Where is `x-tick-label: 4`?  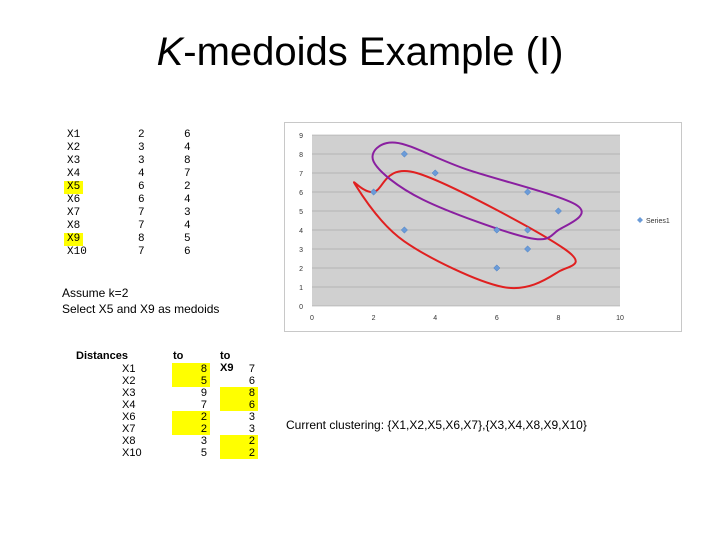 x-tick-label: 4 is located at coordinates (435, 318).